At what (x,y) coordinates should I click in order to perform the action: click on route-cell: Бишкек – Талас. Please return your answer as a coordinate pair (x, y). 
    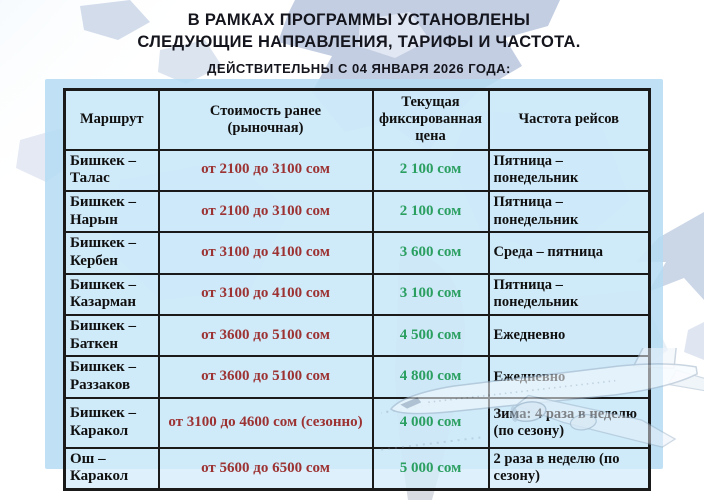
    Looking at the image, I should click on (111, 170).